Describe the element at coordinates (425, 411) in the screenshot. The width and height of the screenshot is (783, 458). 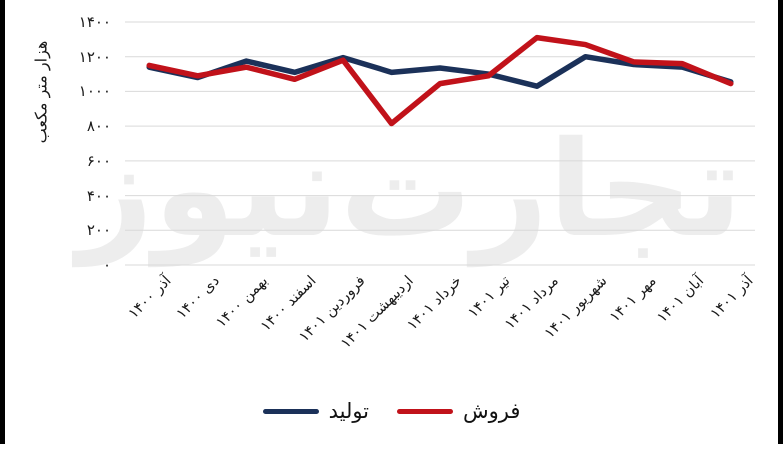
I see `legend-swatch-forush-red-line` at that location.